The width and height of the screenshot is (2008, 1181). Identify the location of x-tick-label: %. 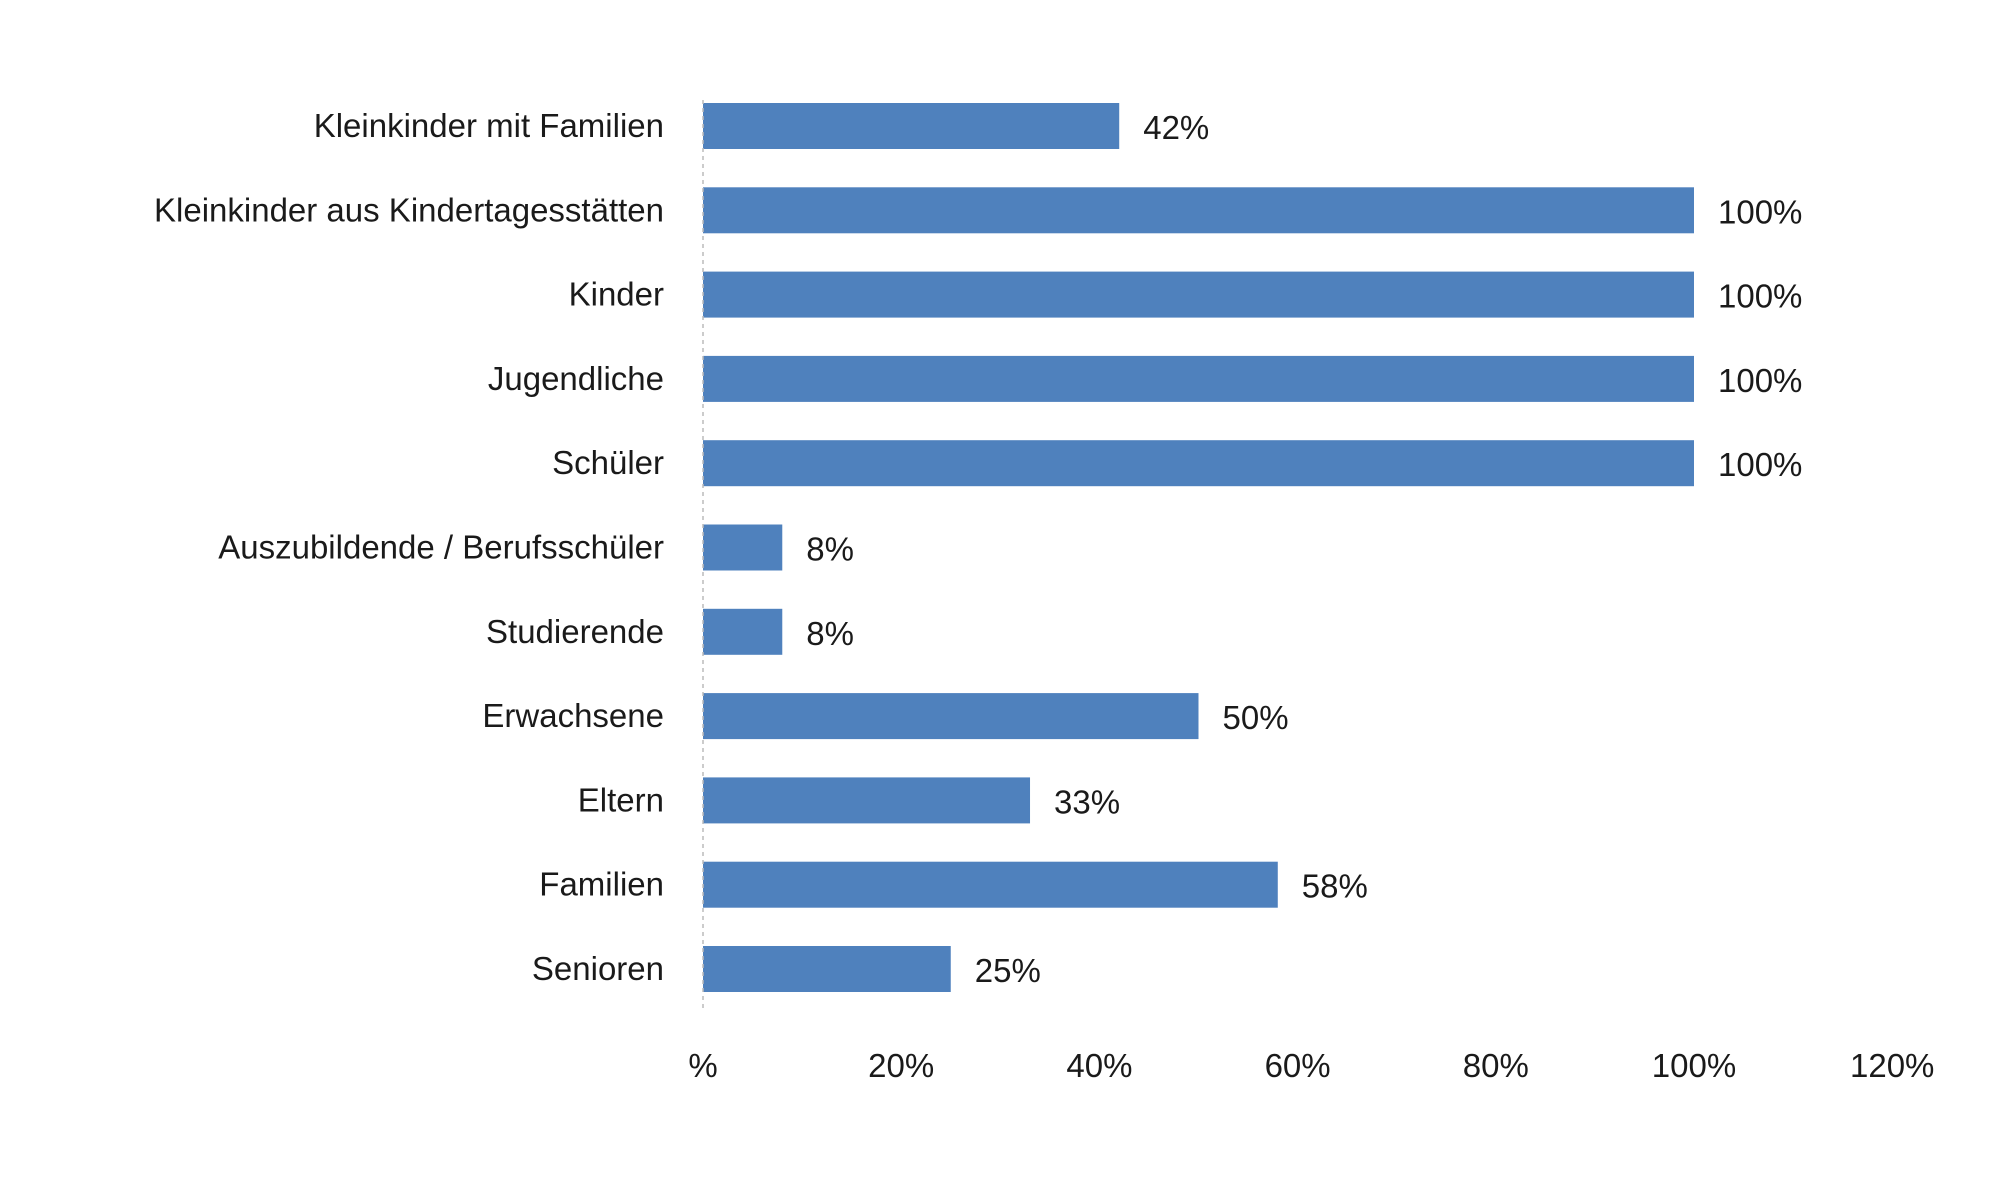
(702, 1065).